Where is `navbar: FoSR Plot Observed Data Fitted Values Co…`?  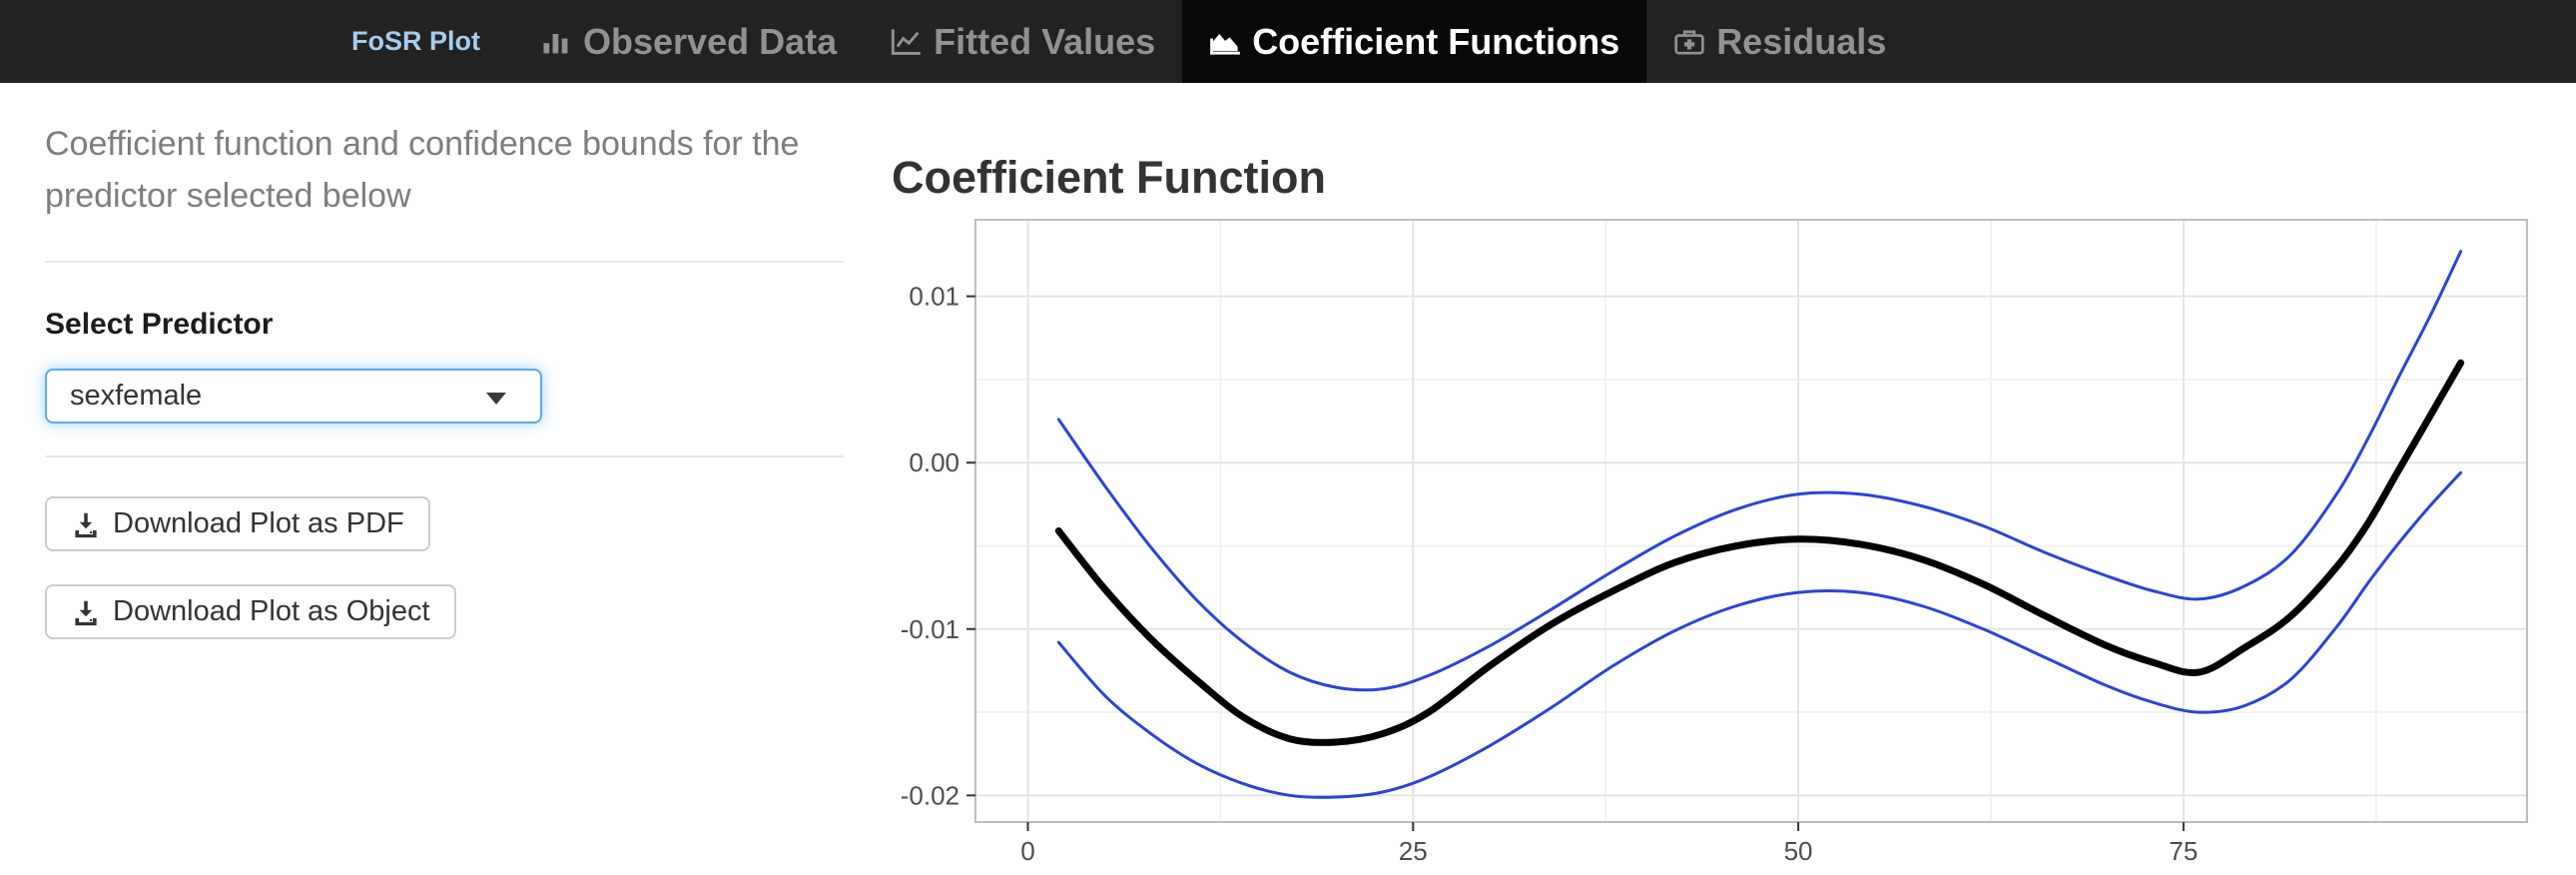
navbar: FoSR Plot Observed Data Fitted Values Co… is located at coordinates (1288, 41).